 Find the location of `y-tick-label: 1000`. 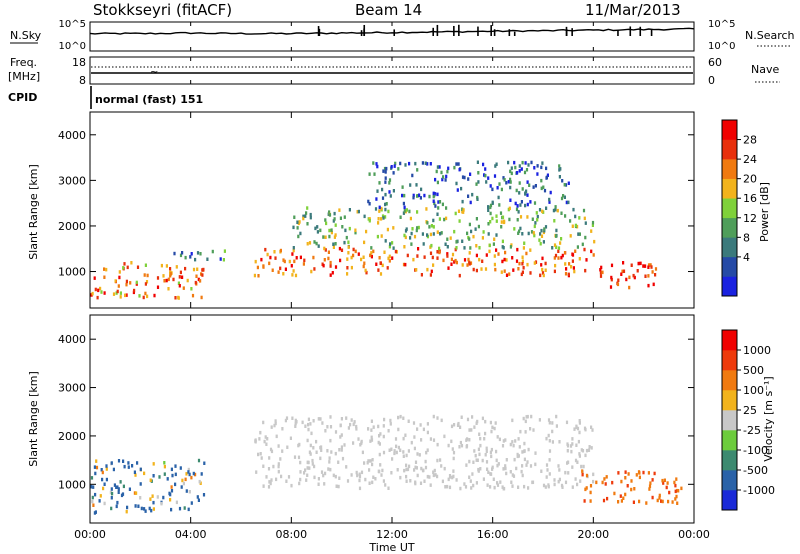

y-tick-label: 1000 is located at coordinates (72, 484).